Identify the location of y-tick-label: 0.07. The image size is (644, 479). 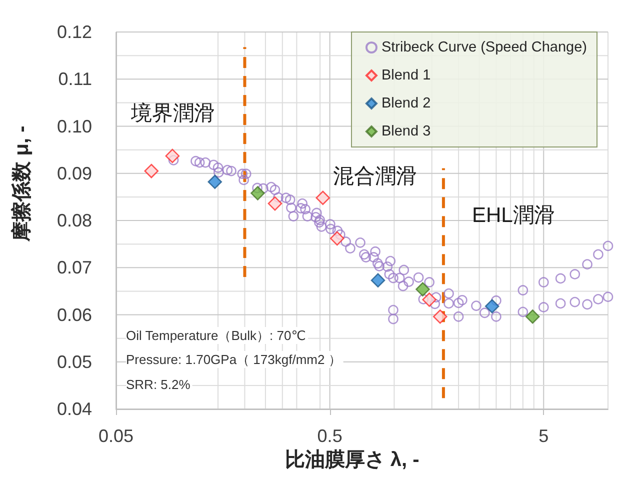
(74, 268).